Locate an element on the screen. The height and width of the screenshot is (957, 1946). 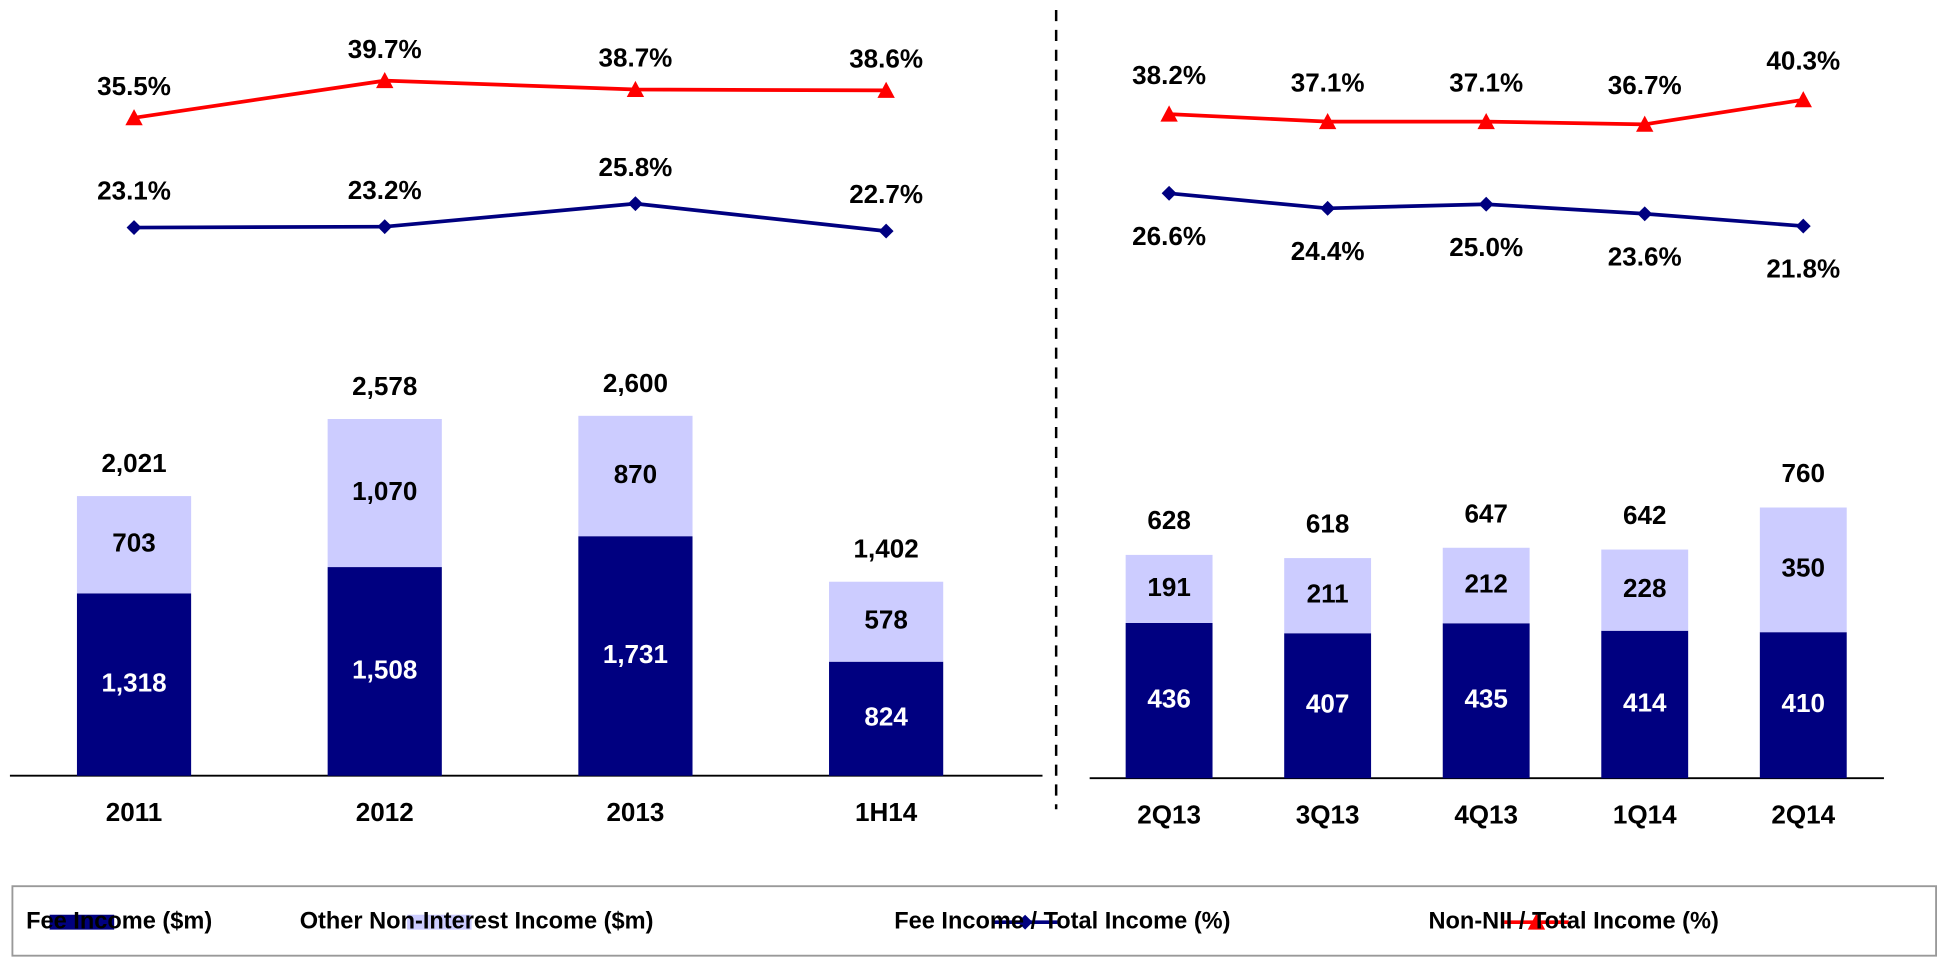
legend-box is located at coordinates (974, 921).